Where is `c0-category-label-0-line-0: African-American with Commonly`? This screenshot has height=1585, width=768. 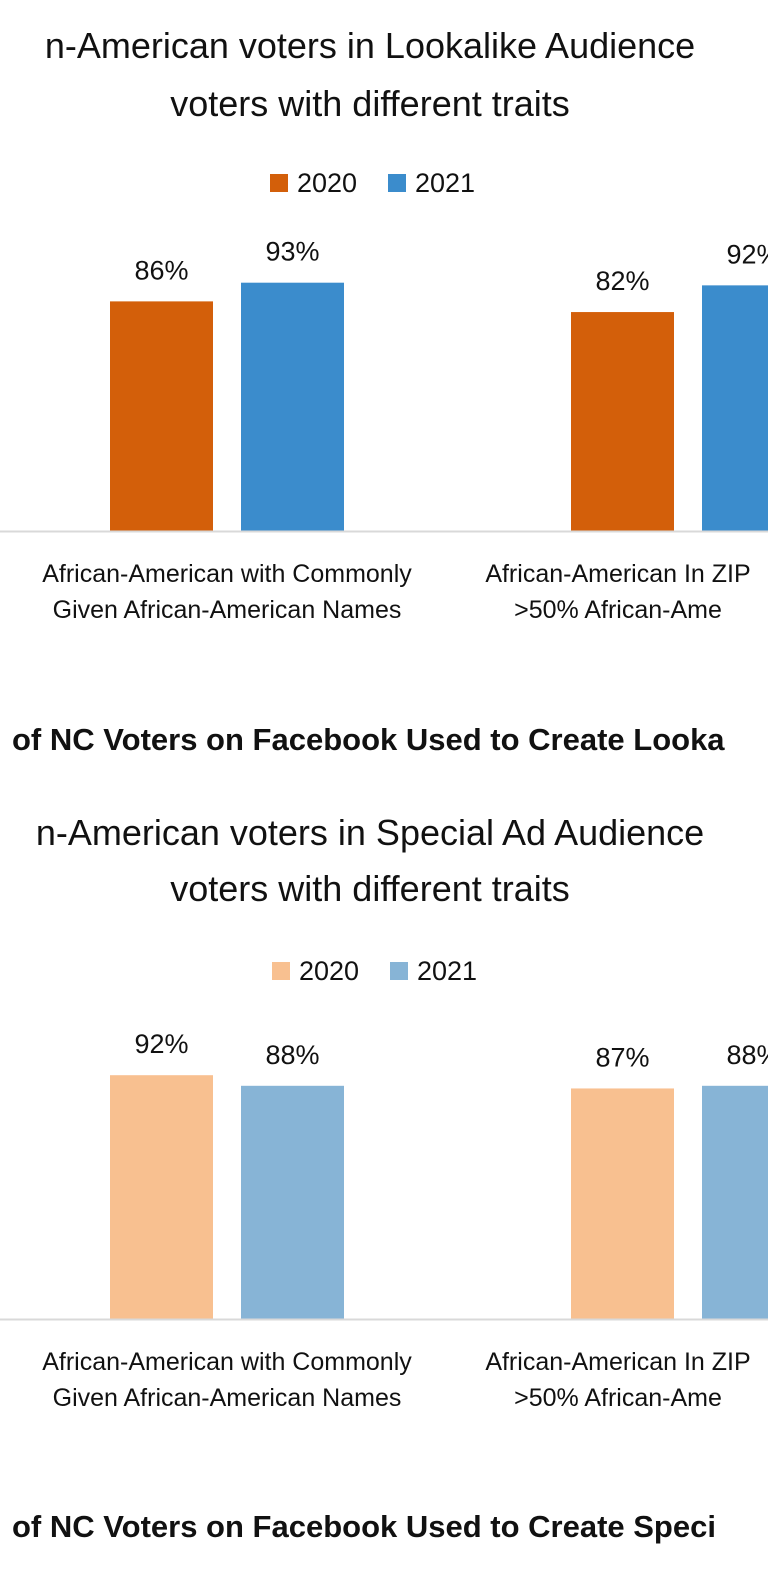
c0-category-label-0-line-0: African-American with Commonly is located at coordinates (227, 574).